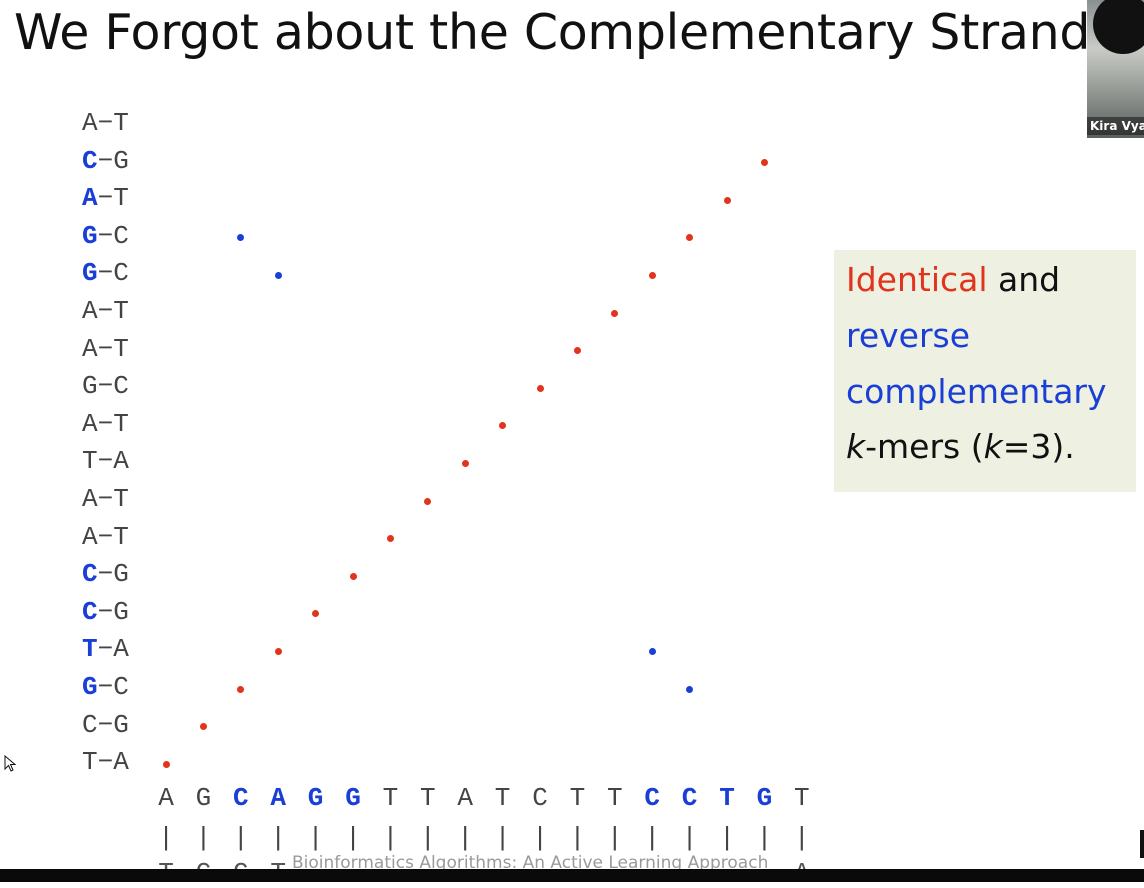  What do you see at coordinates (652, 651) in the screenshot?
I see `reverse-complement-dot` at bounding box center [652, 651].